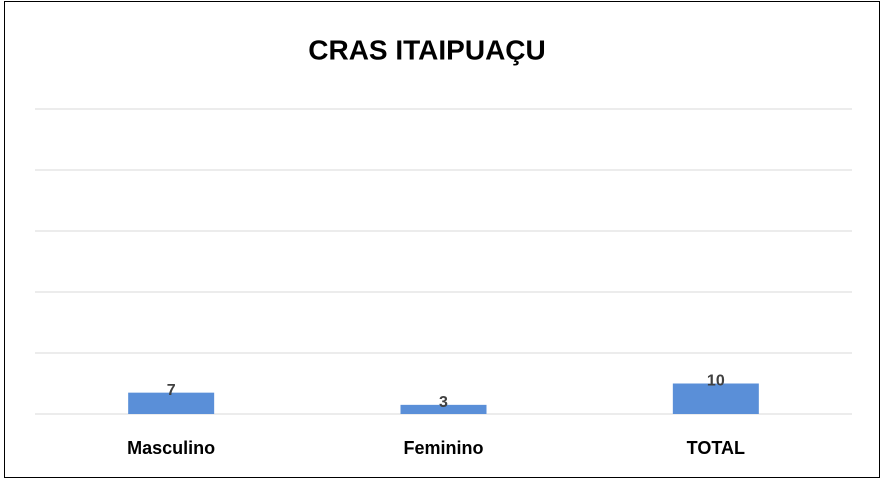 Image resolution: width=885 pixels, height=479 pixels. Describe the element at coordinates (444, 448) in the screenshot. I see `x-tick-label: Feminino` at that location.